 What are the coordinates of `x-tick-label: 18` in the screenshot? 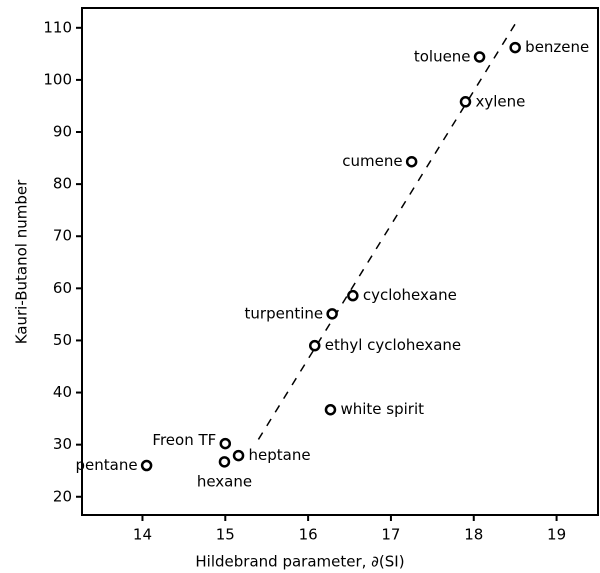 It's located at (473, 535).